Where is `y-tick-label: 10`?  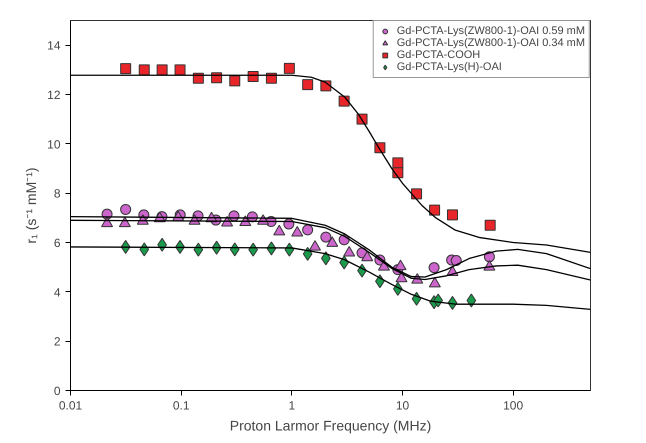 y-tick-label: 10 is located at coordinates (54, 144).